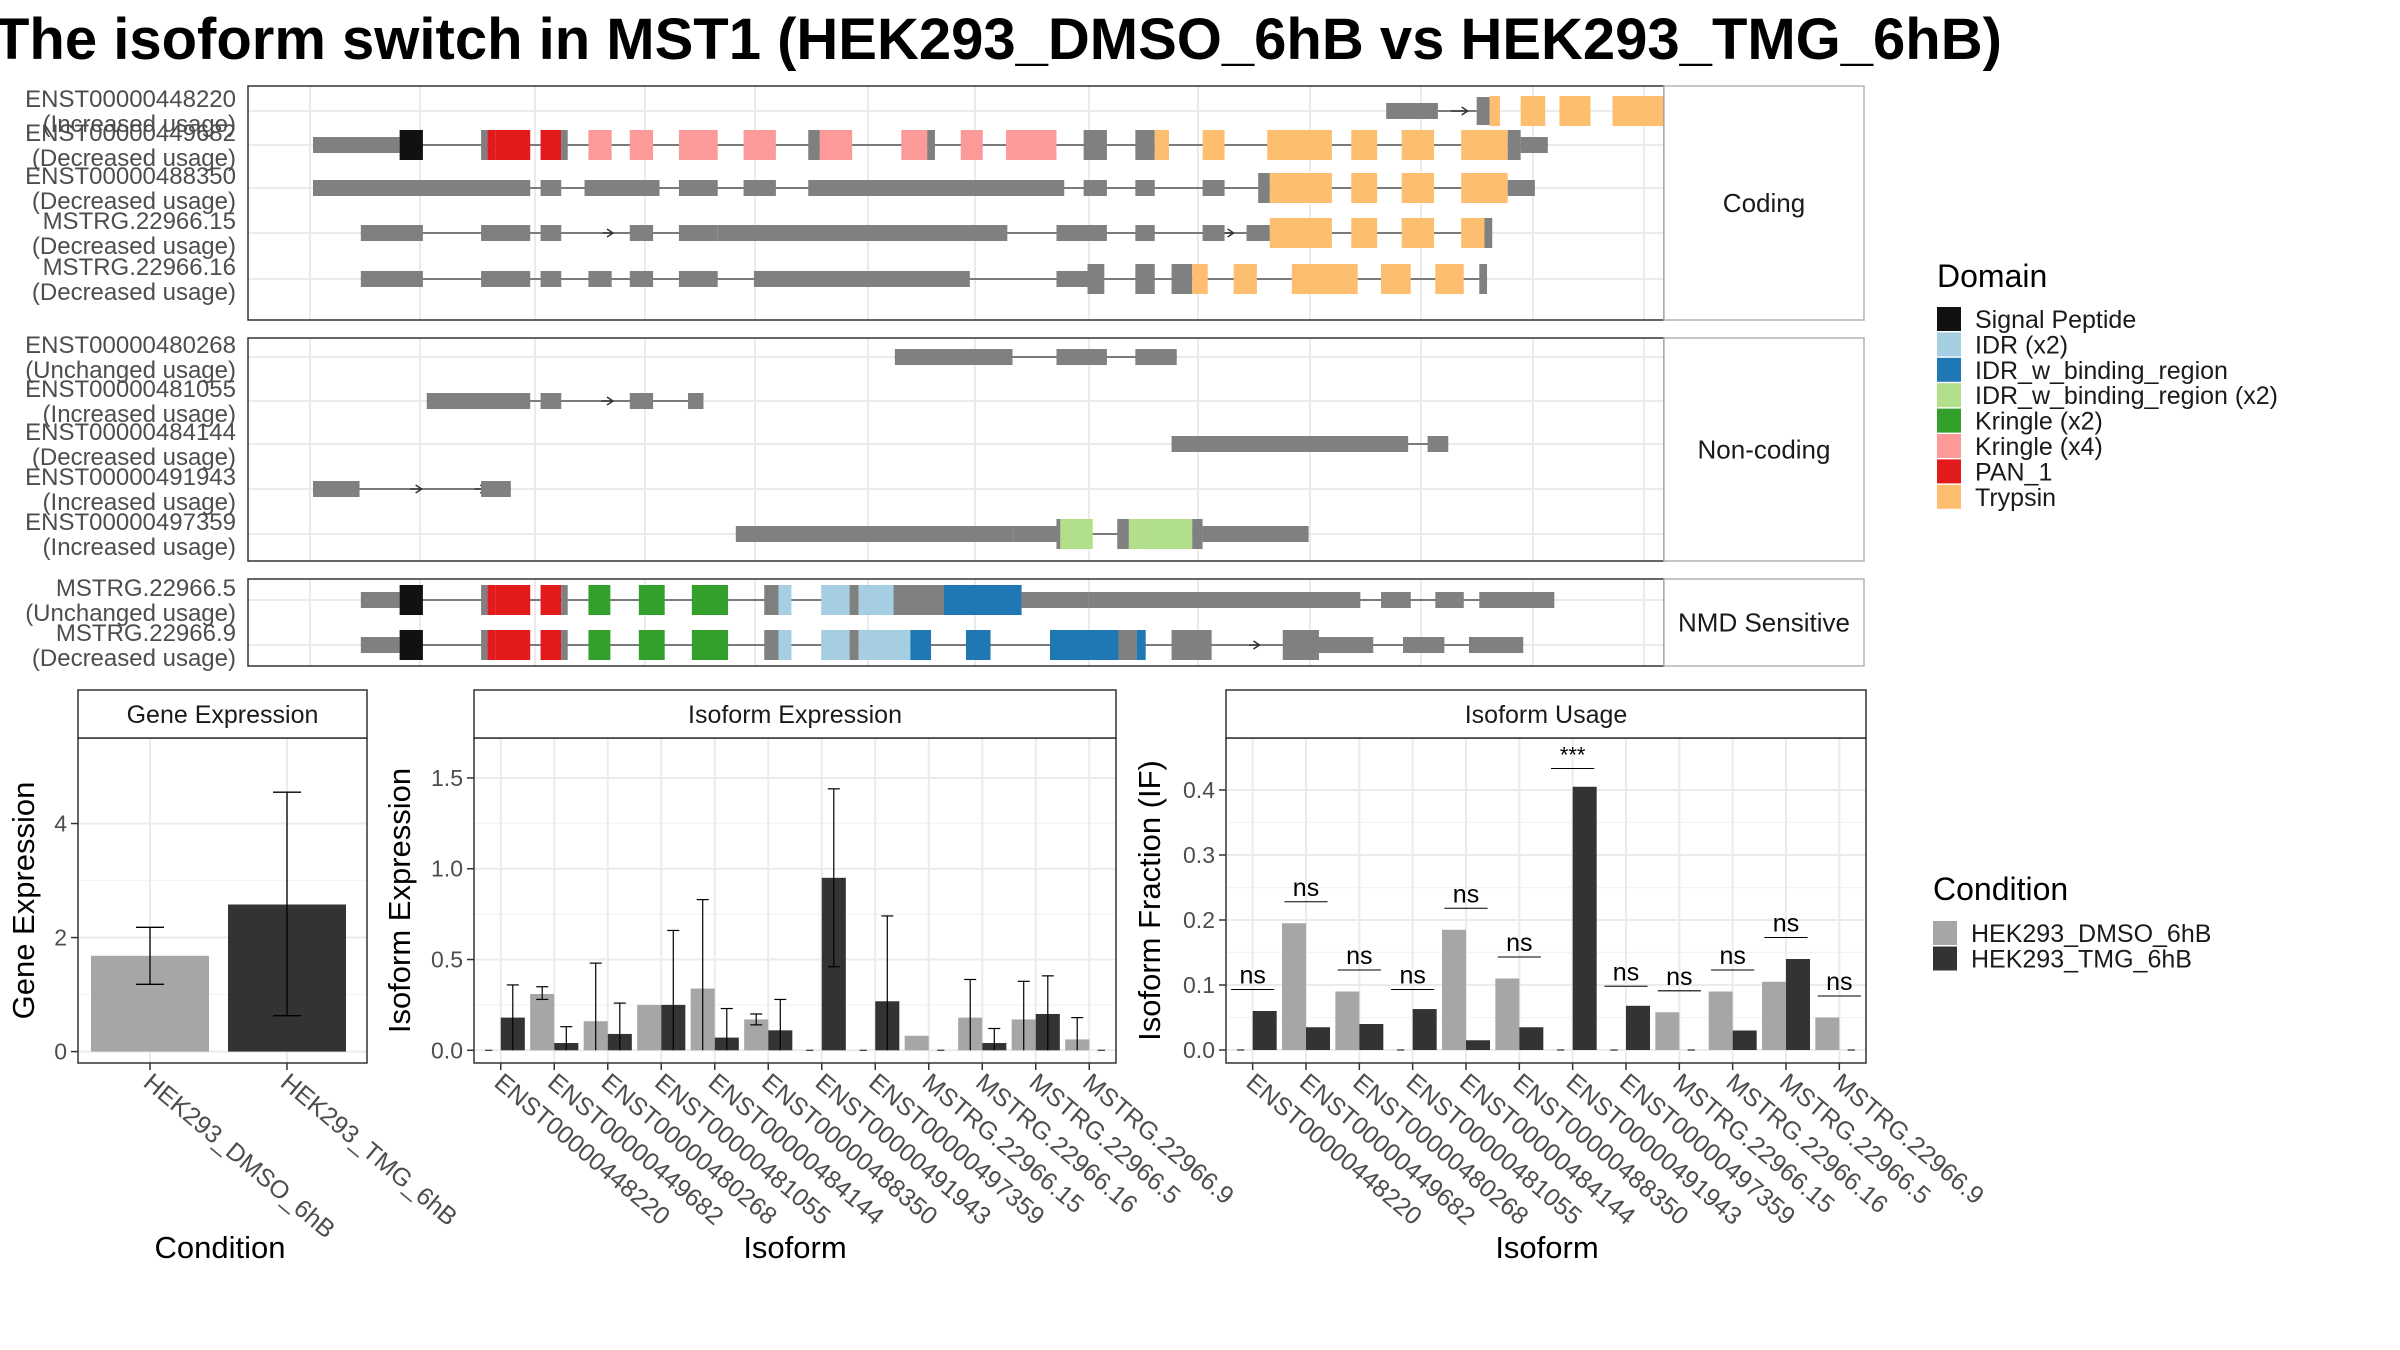  What do you see at coordinates (1546, 1247) in the screenshot?
I see `x-axis-title: Isoform` at bounding box center [1546, 1247].